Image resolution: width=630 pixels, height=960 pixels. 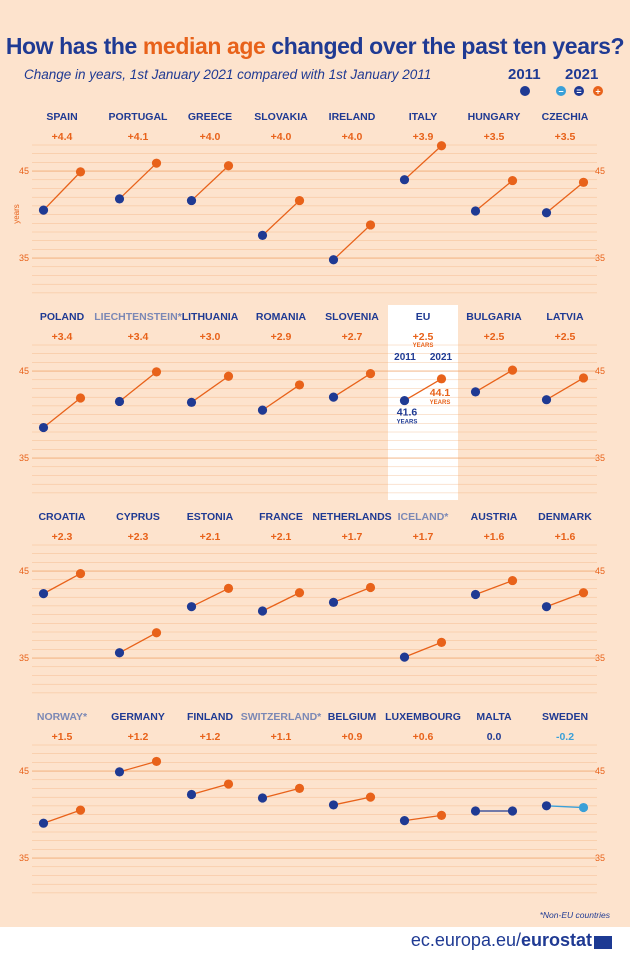 I want to click on change-label: +1.7, so click(x=352, y=537).